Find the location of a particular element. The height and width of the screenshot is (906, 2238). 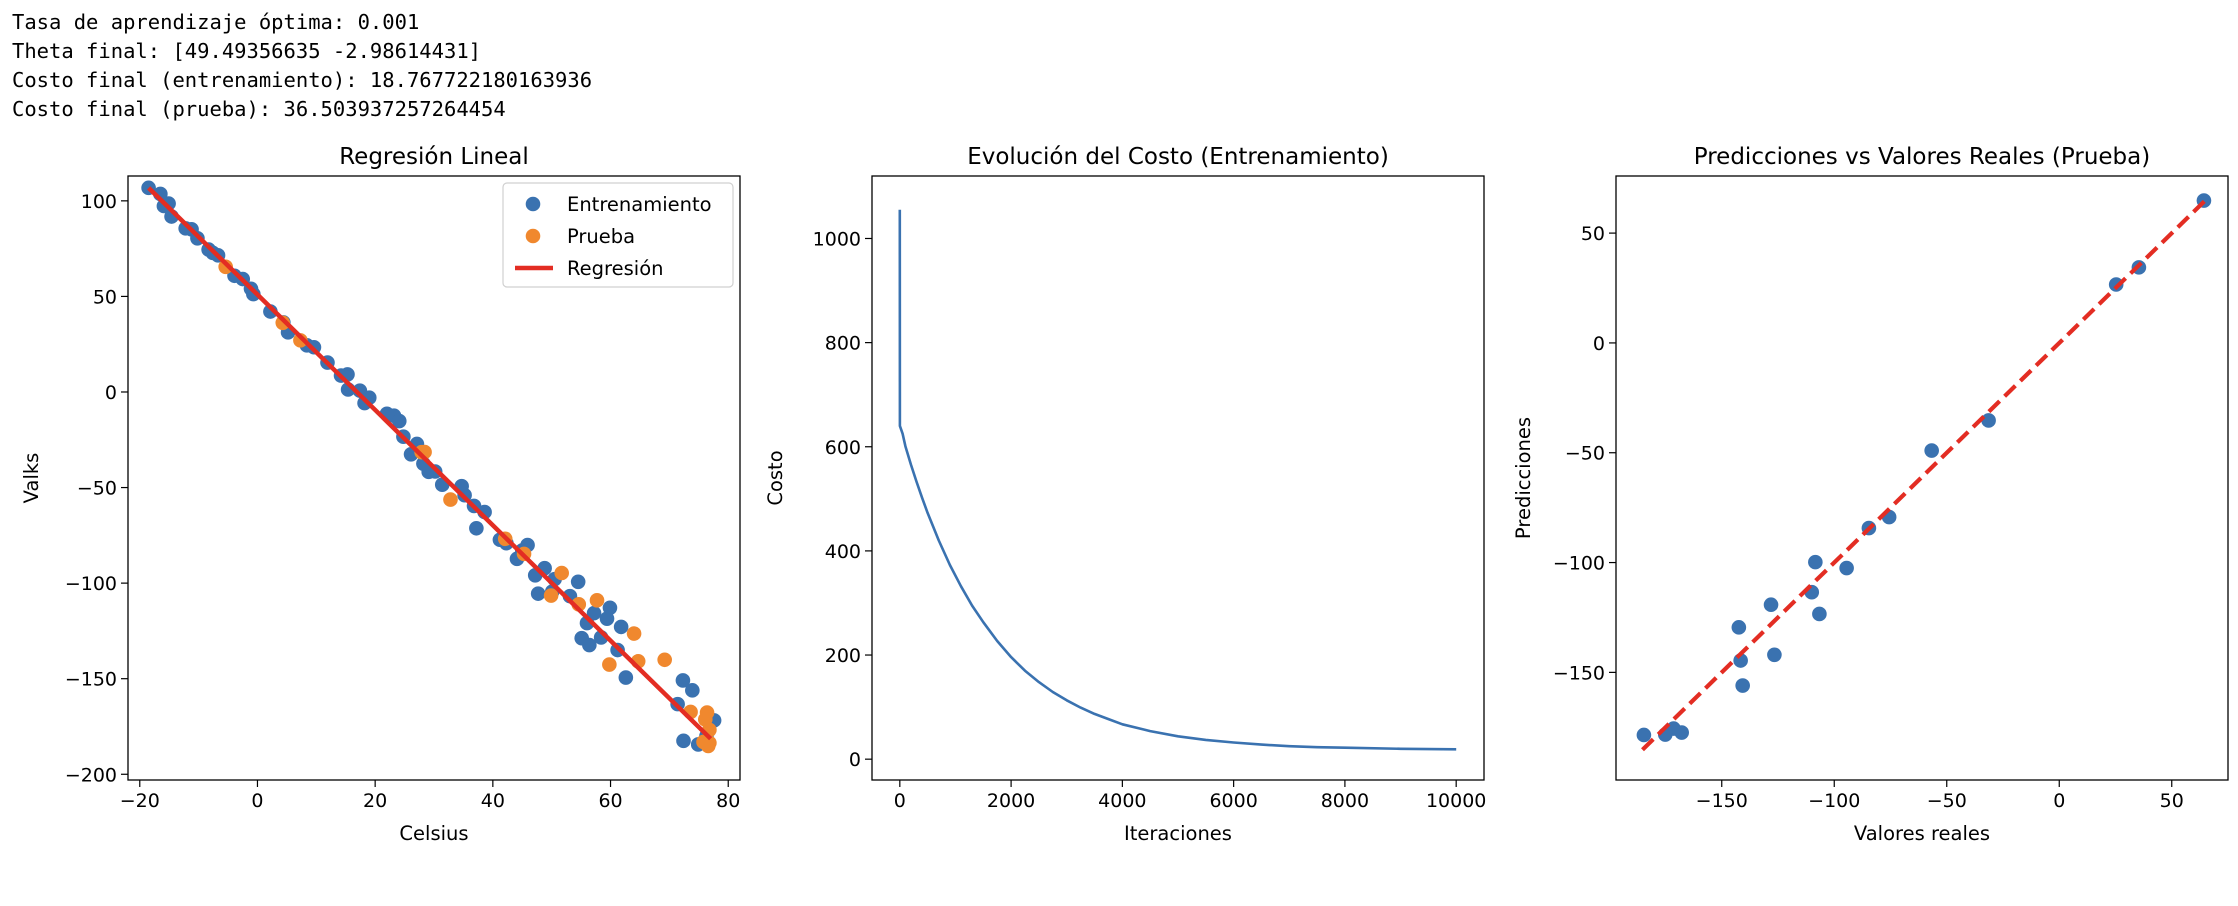

plot-data is located at coordinates (1177, 480).